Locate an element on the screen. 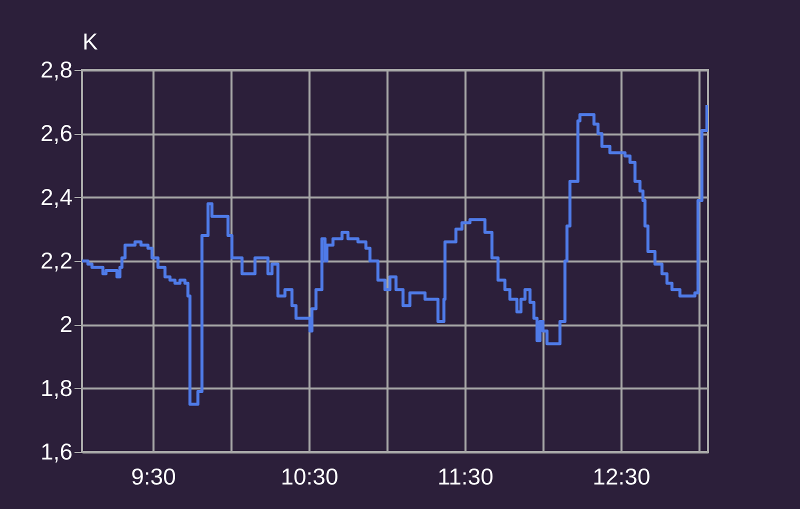 This screenshot has width=800, height=509. y-tick-label: 2,4 is located at coordinates (56, 197).